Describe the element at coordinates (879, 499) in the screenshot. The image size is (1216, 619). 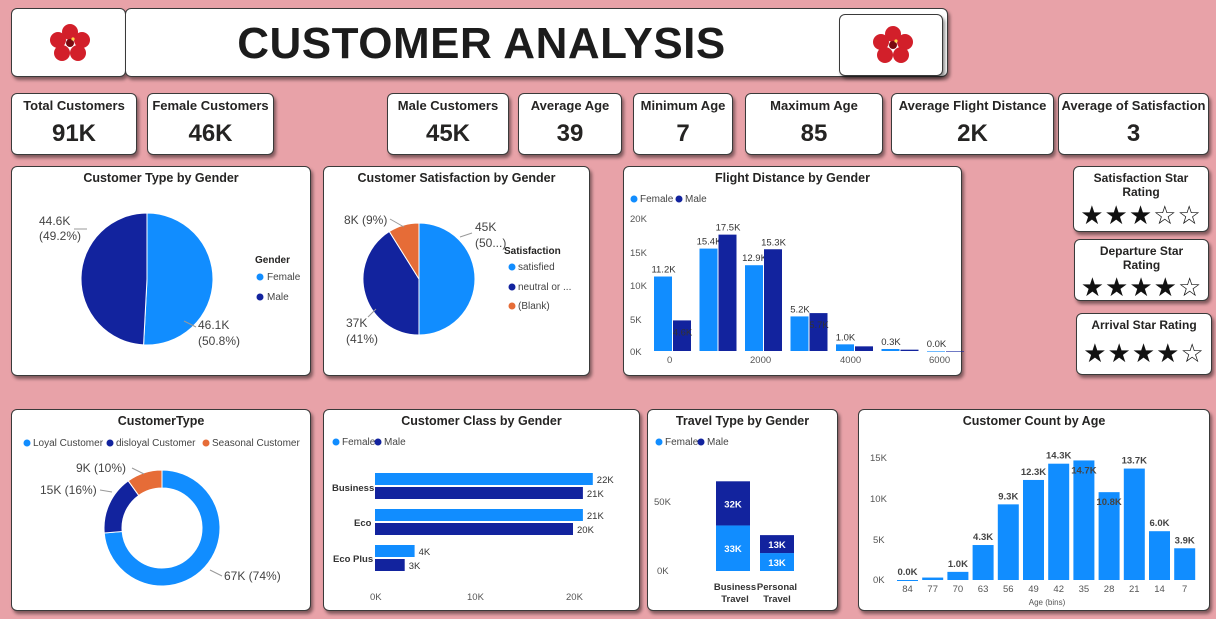
I see `y-tick: 10K` at that location.